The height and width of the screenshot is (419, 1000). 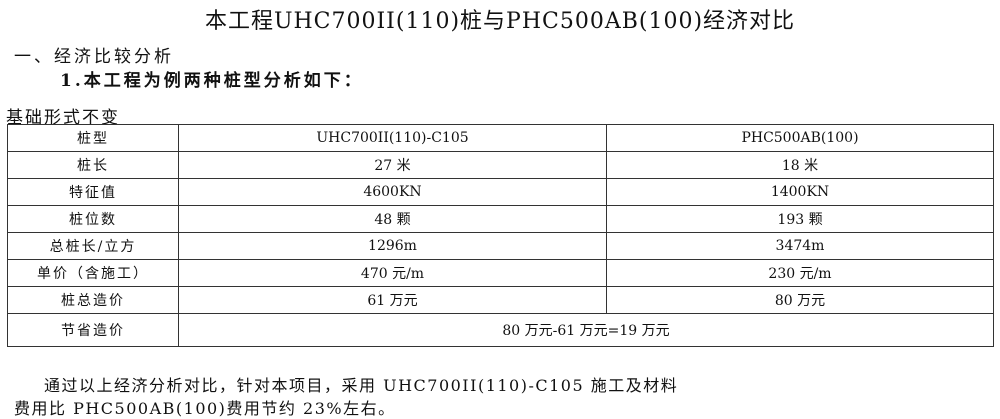 What do you see at coordinates (392, 219) in the screenshot?
I see `cell-value: 48 颗` at bounding box center [392, 219].